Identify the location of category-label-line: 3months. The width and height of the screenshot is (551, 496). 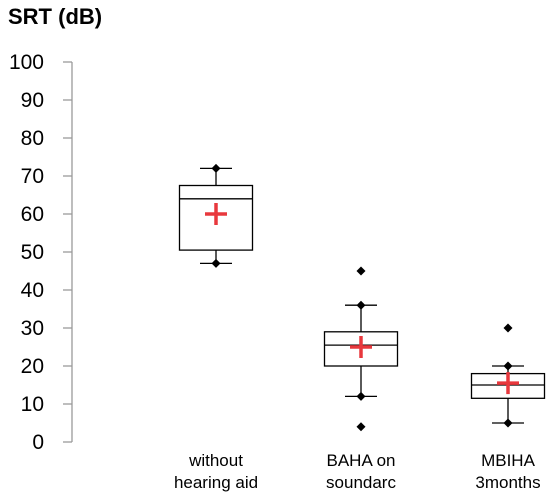
(507, 482).